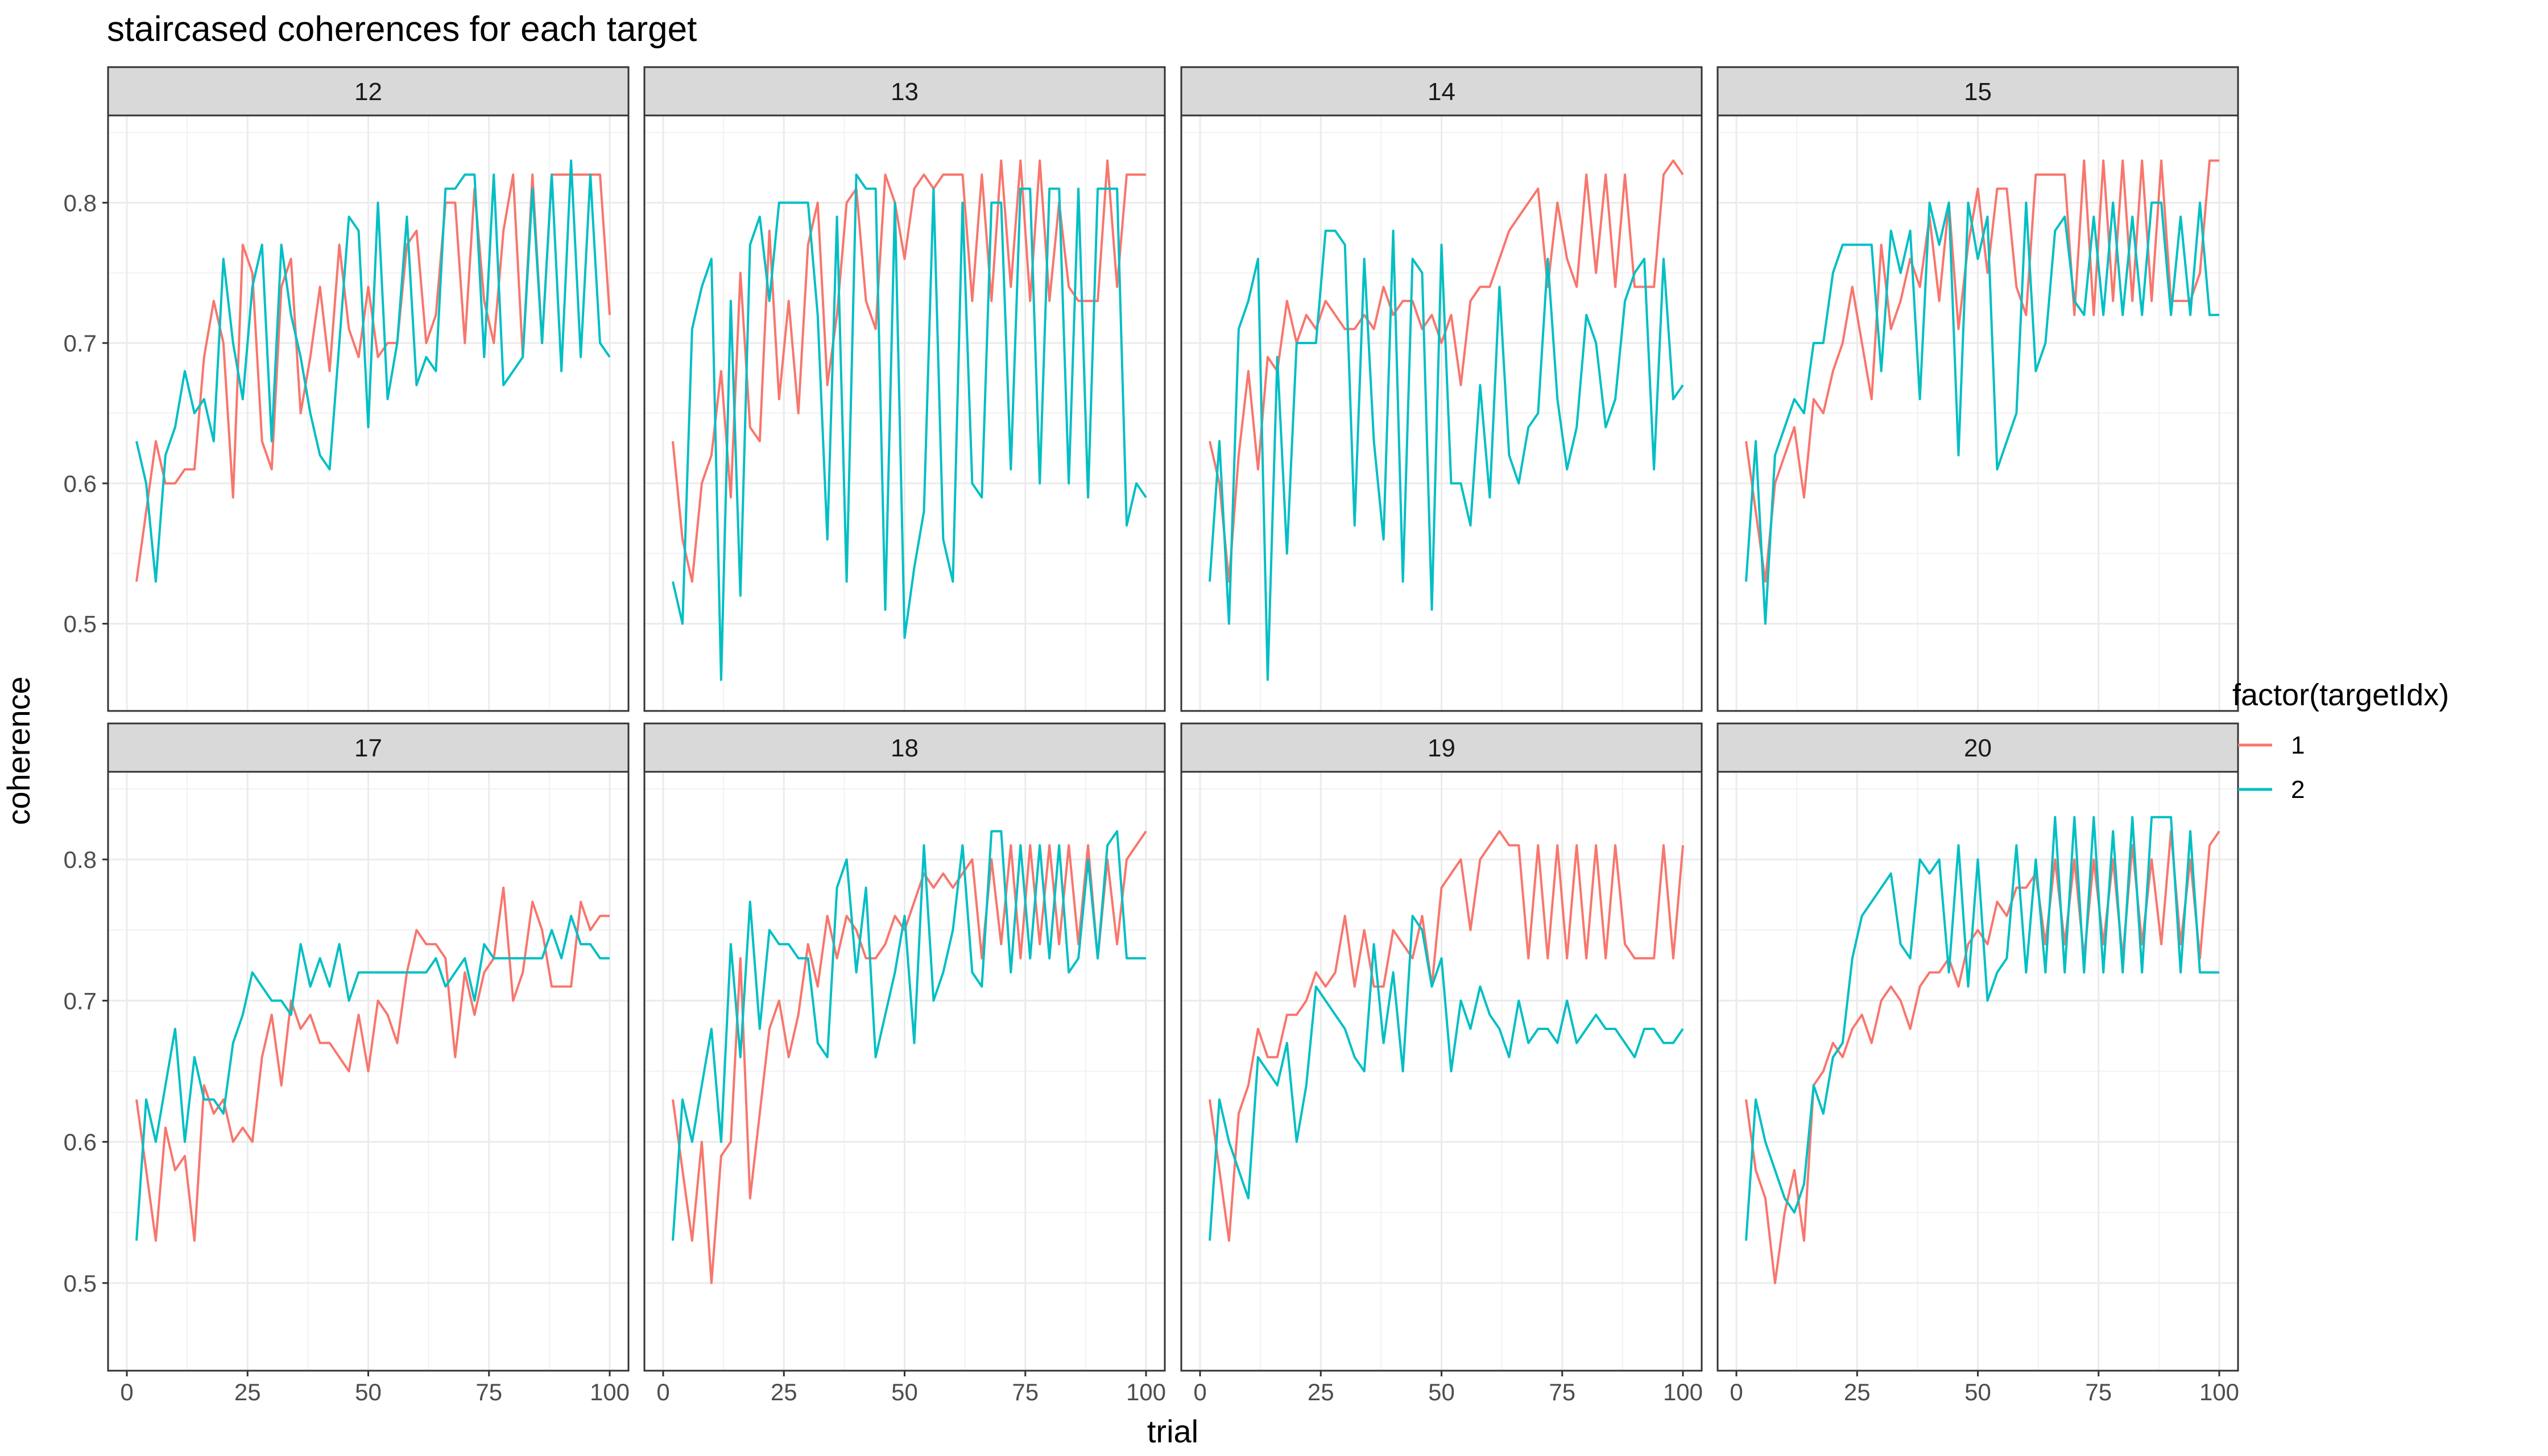  I want to click on facet-panel: 12 0.5 0.6 0.7 0.8, so click(347, 389).